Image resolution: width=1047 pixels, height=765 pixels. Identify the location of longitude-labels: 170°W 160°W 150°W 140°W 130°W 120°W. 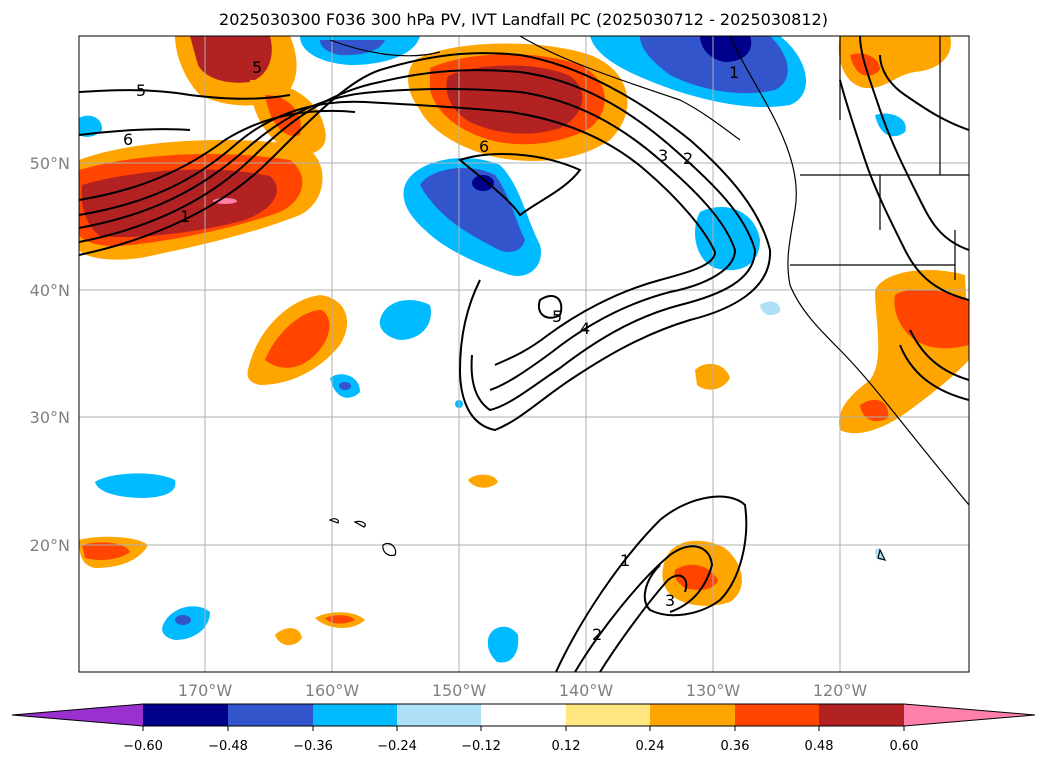
(523, 690).